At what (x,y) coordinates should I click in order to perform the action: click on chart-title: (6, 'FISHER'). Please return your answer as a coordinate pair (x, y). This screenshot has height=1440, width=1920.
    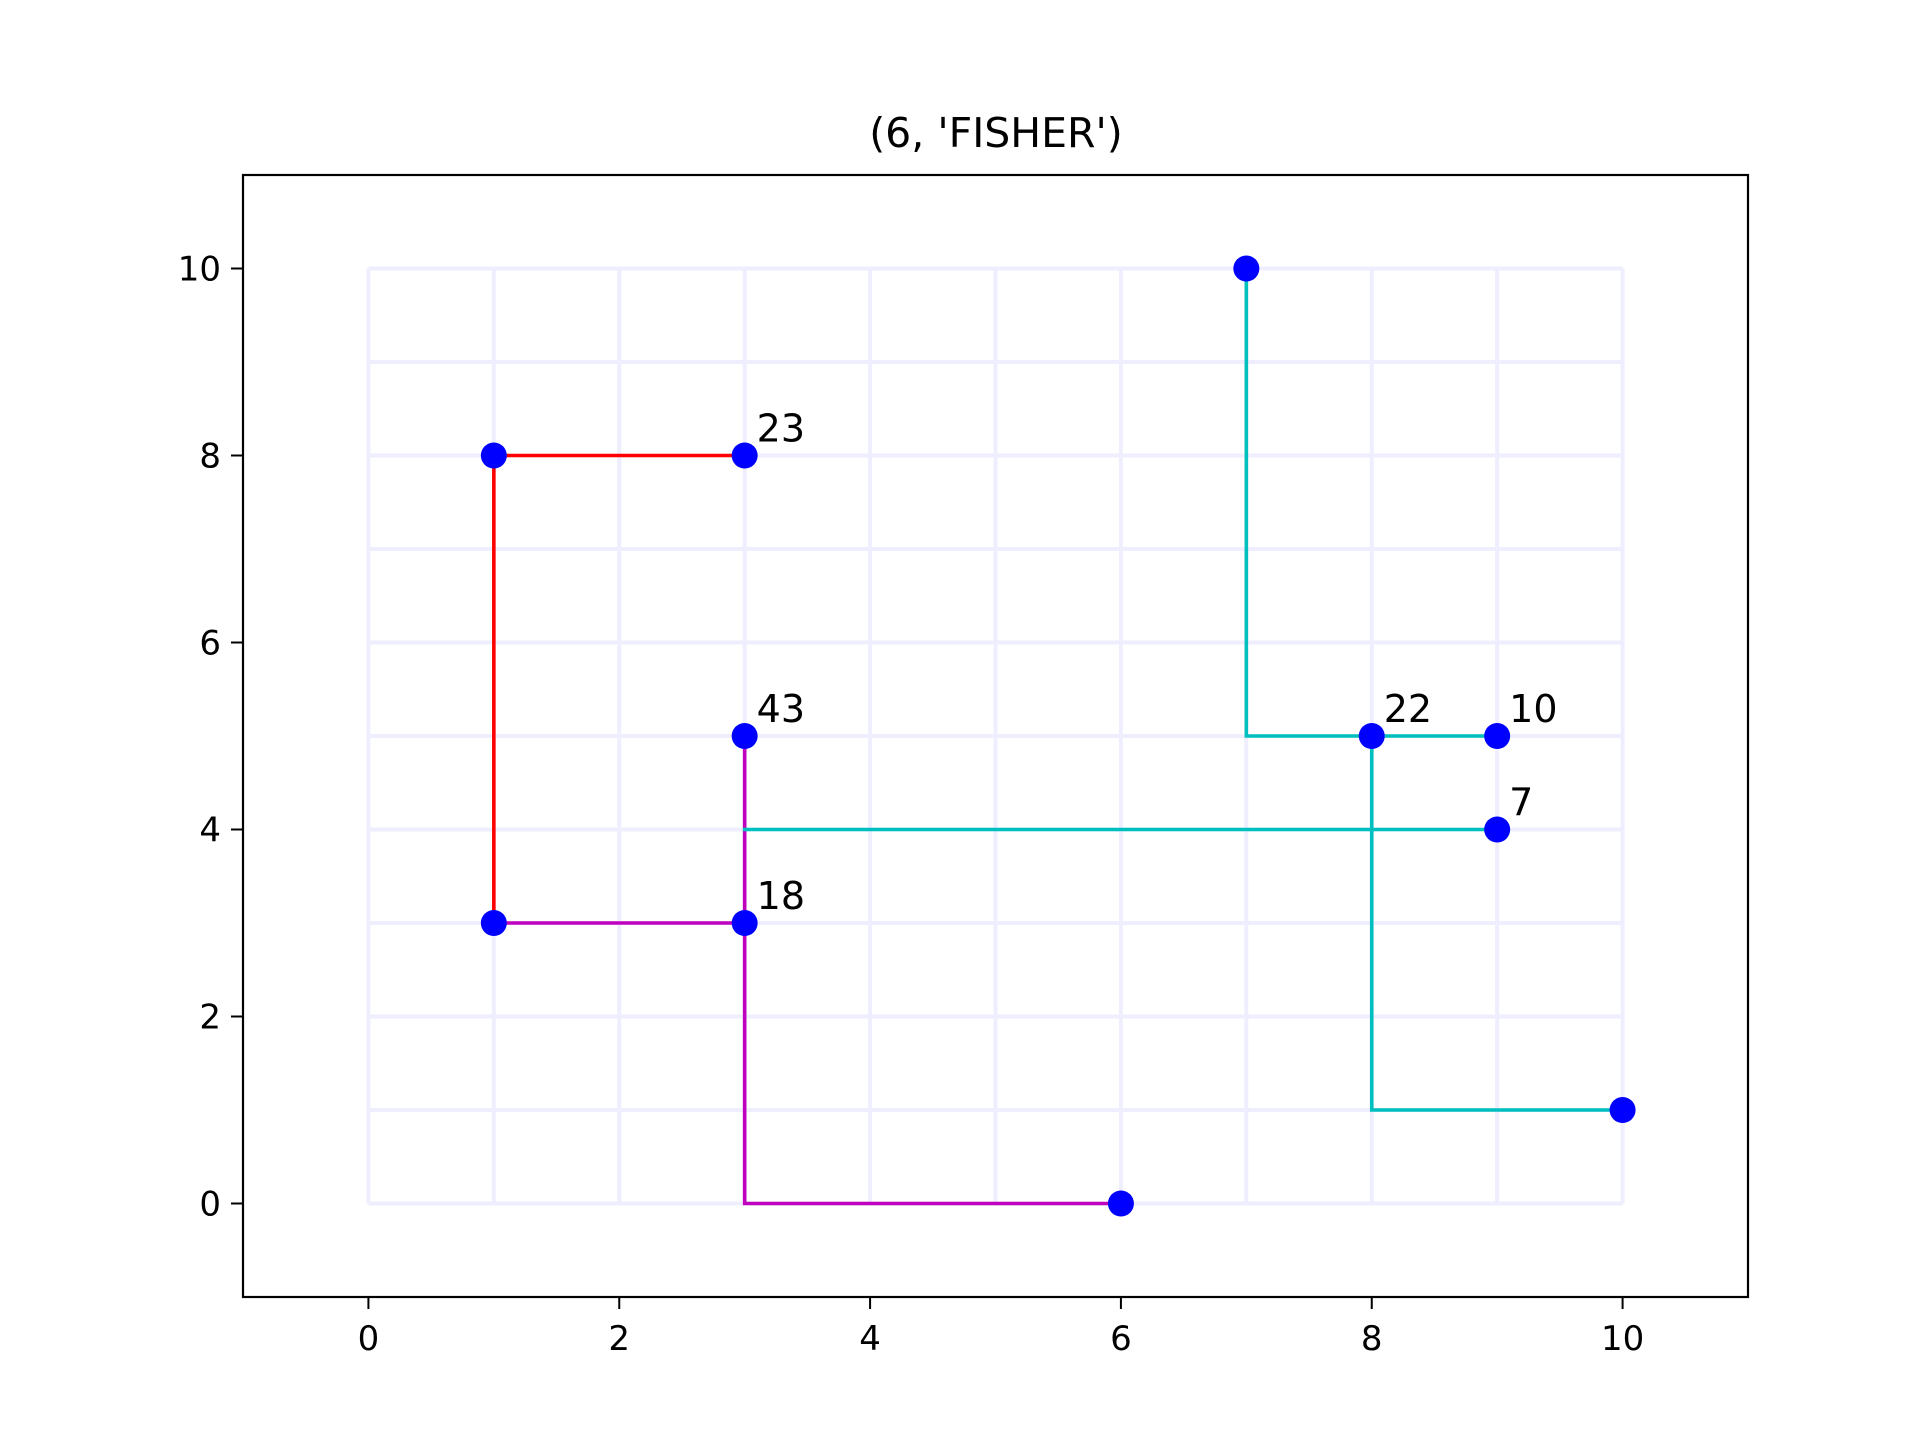
    Looking at the image, I should click on (996, 133).